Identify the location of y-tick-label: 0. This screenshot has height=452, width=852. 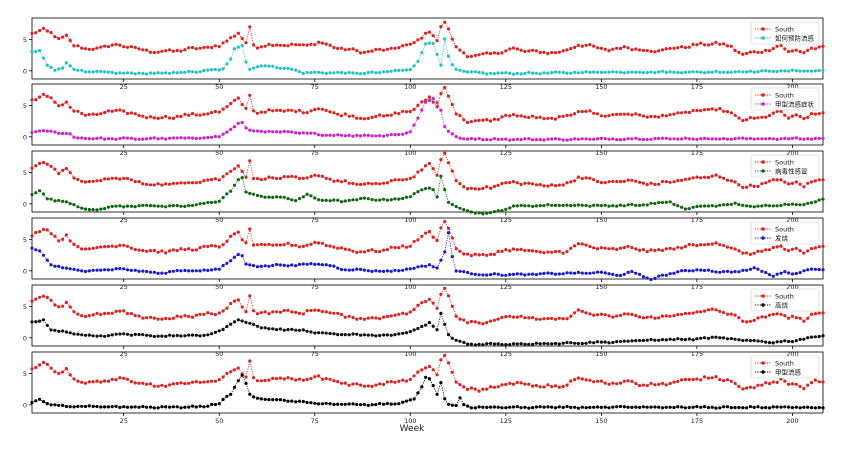
(25, 338).